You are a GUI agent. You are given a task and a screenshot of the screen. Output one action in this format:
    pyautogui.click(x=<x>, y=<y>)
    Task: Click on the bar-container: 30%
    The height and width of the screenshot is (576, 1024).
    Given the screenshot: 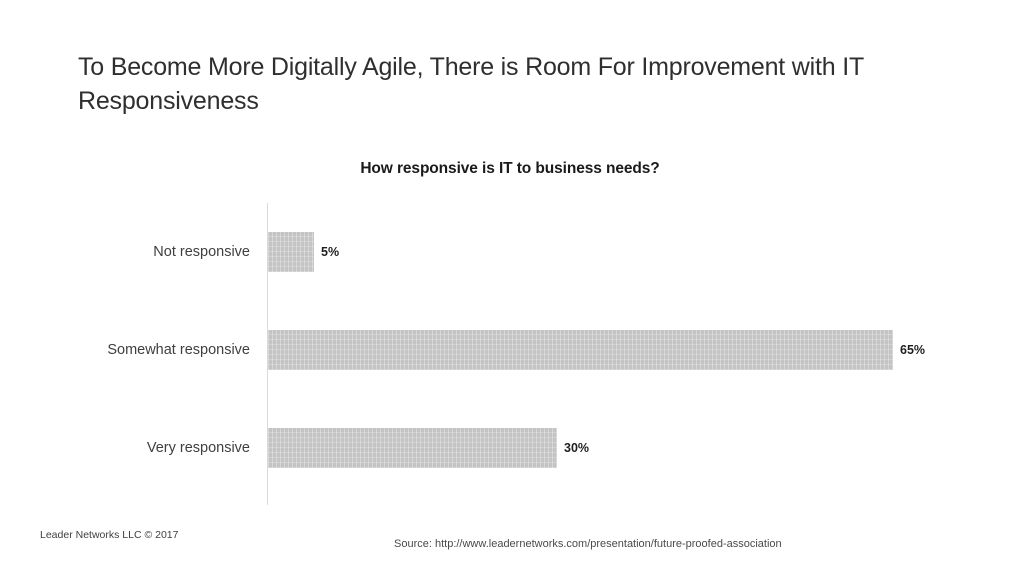 What is the action you would take?
    pyautogui.click(x=428, y=448)
    